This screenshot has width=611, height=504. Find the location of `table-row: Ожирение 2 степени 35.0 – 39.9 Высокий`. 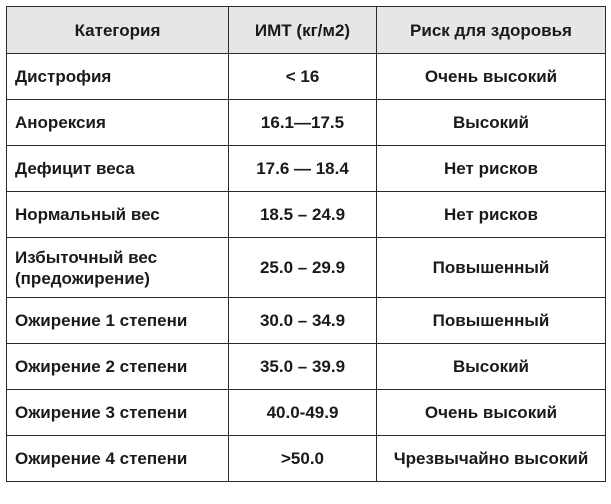

table-row: Ожирение 2 степени 35.0 – 39.9 Высокий is located at coordinates (306, 366).